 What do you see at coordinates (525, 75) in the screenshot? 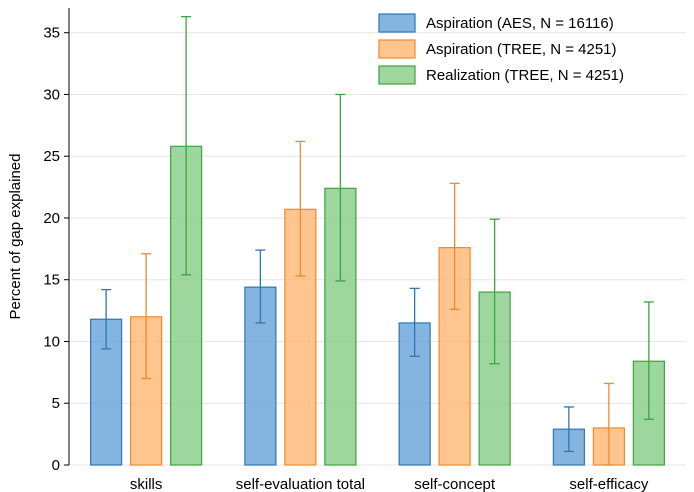
I see `legend-label: Realization (TREE, N = 4251)` at bounding box center [525, 75].